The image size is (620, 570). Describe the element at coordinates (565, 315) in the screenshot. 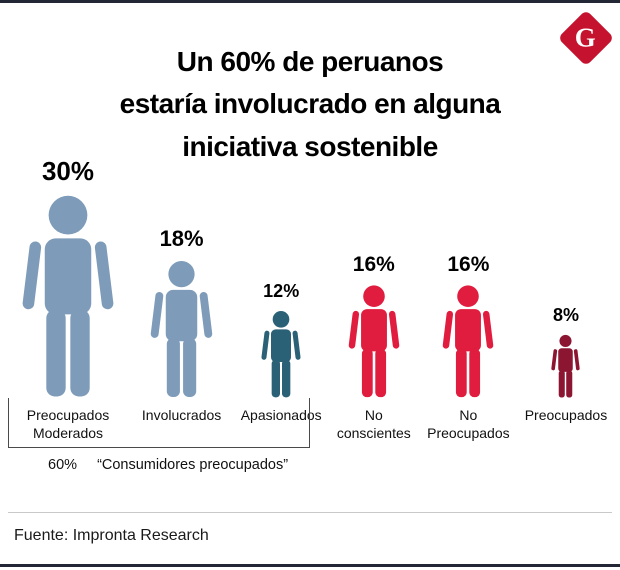

I see `figure-value-label: 8%` at that location.